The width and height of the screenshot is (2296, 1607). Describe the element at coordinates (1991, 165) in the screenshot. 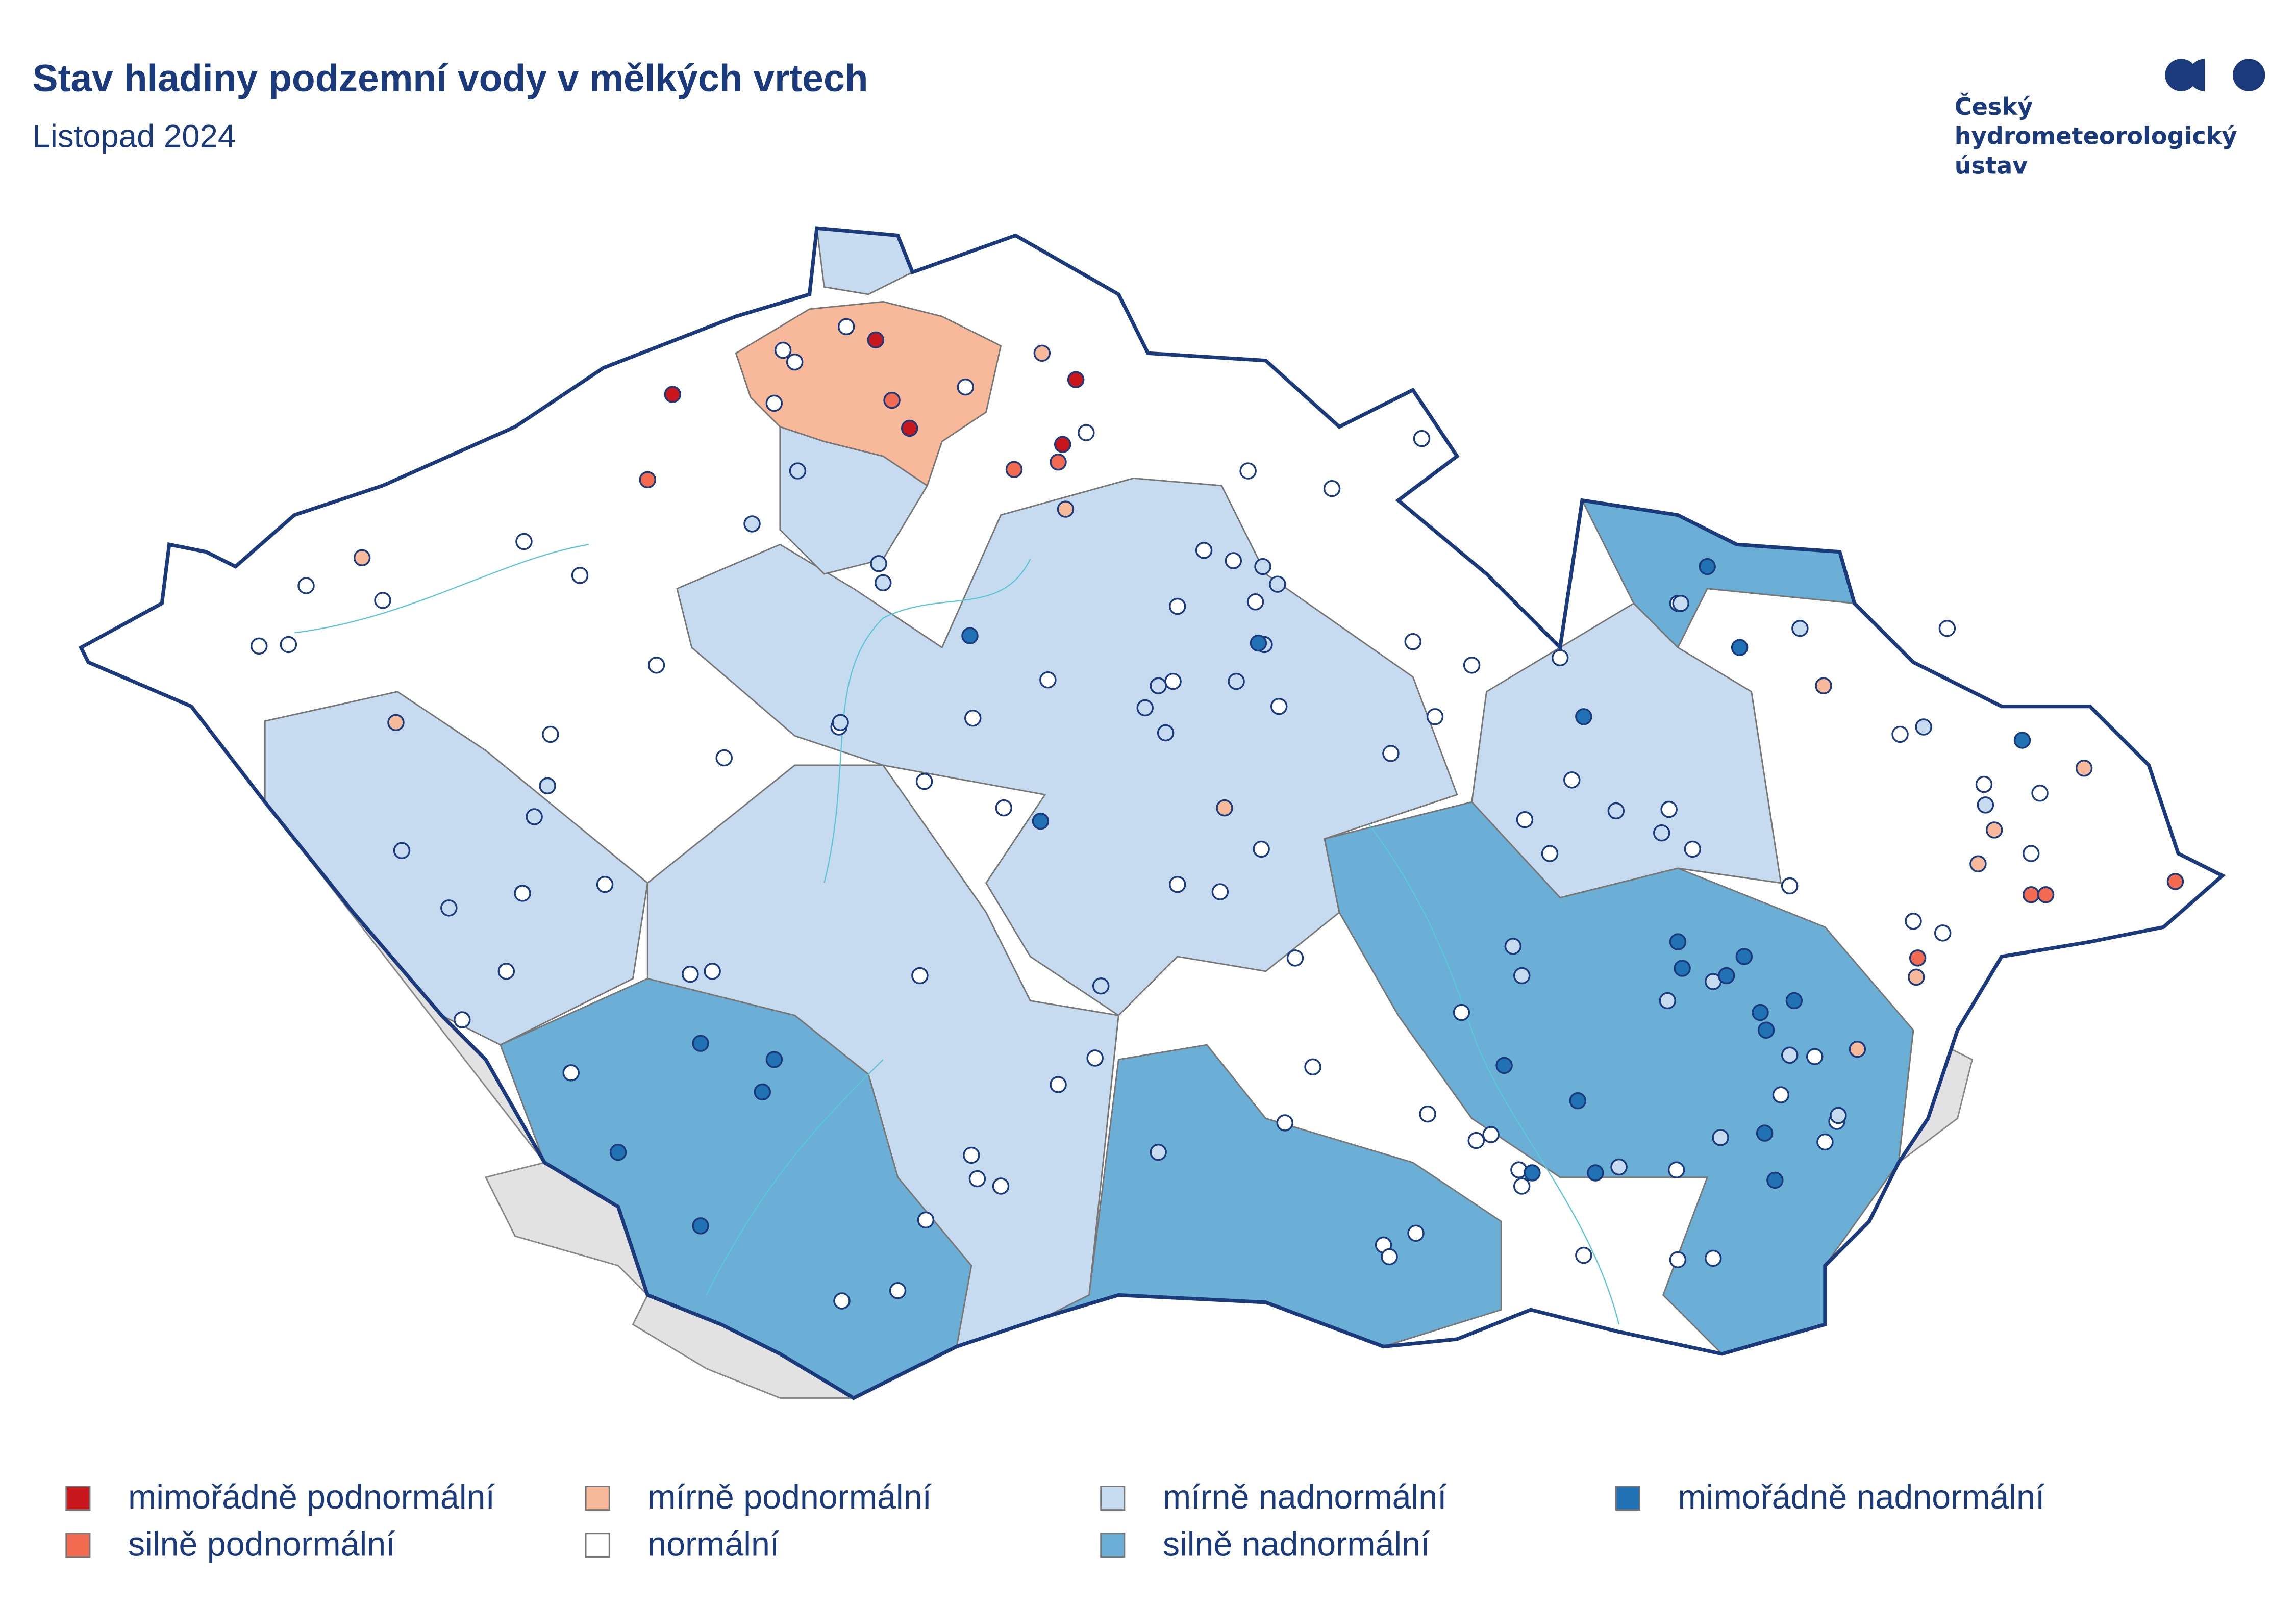

I see `logo-text: ústav` at that location.